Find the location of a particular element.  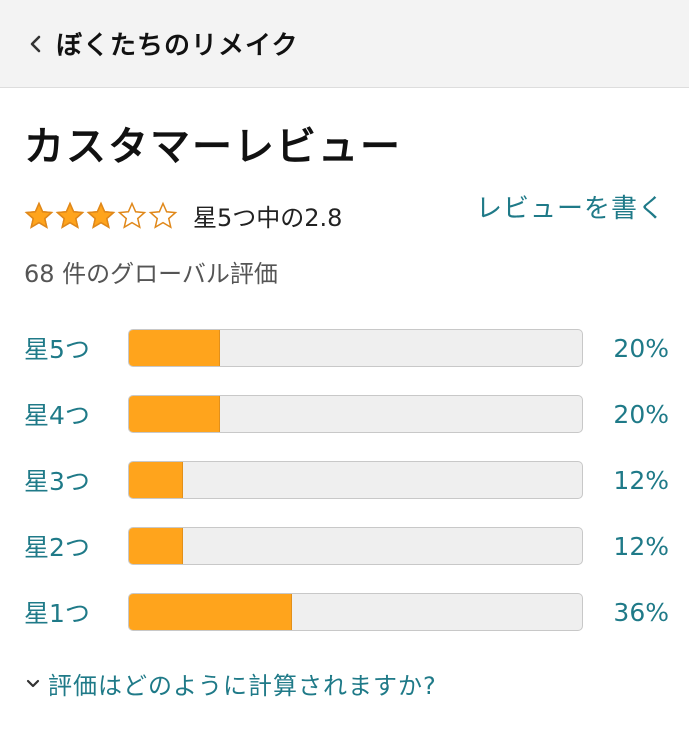

chevron-down-icon is located at coordinates (33, 683).